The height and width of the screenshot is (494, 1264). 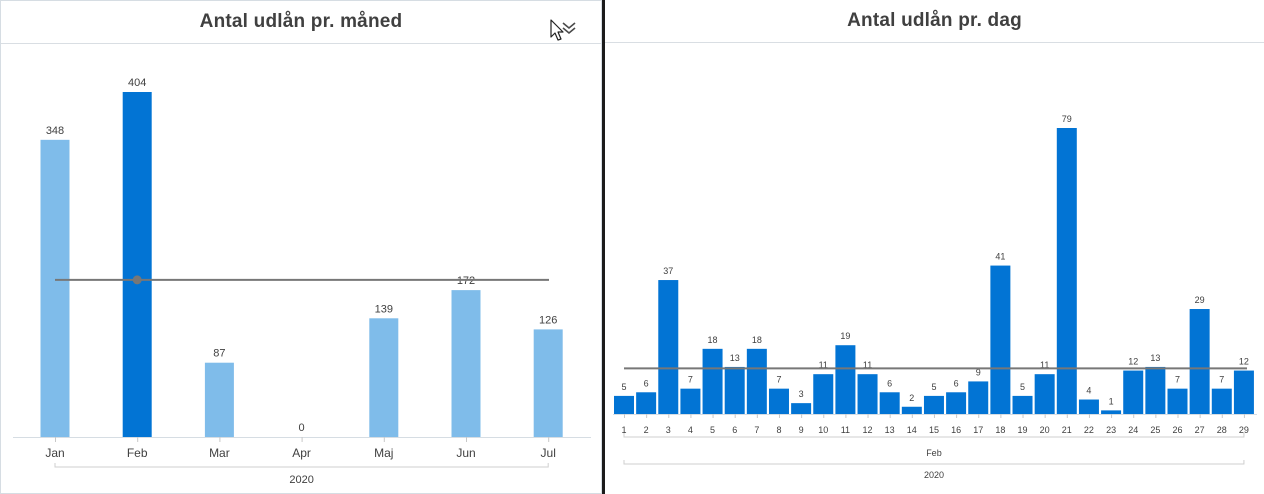 I want to click on data-label-day-10: 11, so click(x=823, y=365).